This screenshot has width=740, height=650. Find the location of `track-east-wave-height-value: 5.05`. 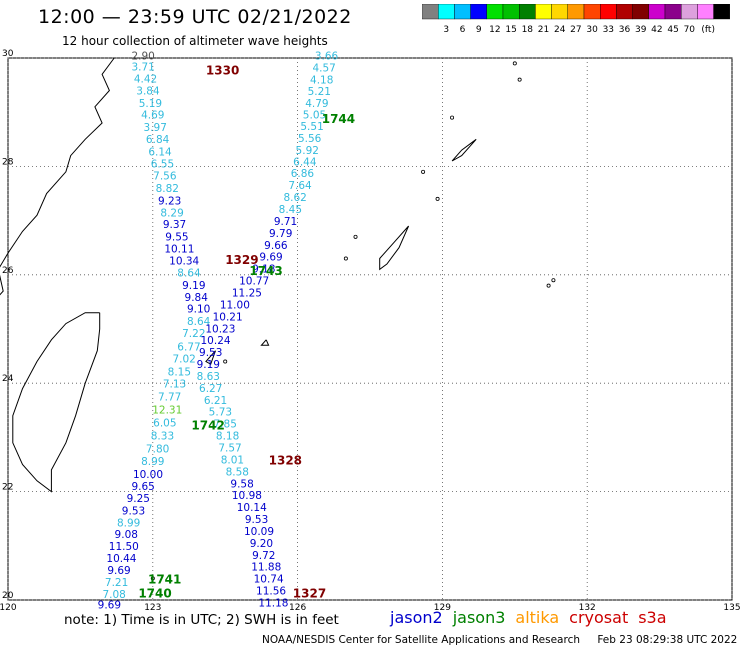

track-east-wave-height-value: 5.05 is located at coordinates (314, 116).